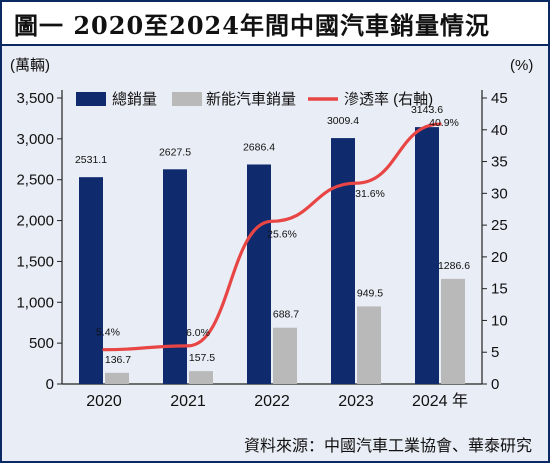  What do you see at coordinates (499, 130) in the screenshot?
I see `y2-tick-label: 40` at bounding box center [499, 130].